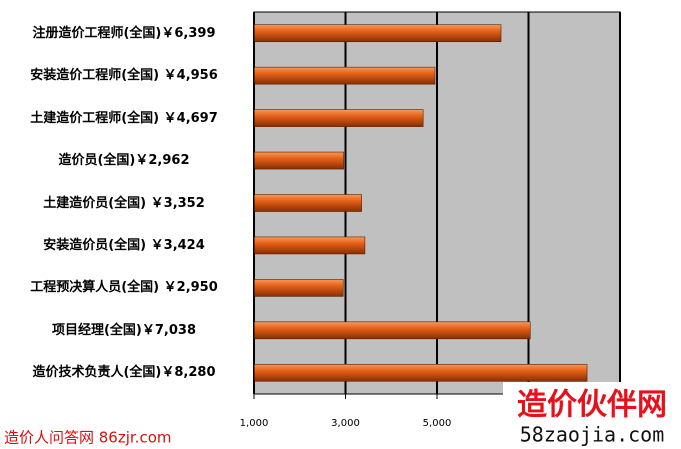 The height and width of the screenshot is (449, 681). What do you see at coordinates (124, 76) in the screenshot?
I see `y-tick-label: 安装造价工程师(全国) ￥4,956` at bounding box center [124, 76].